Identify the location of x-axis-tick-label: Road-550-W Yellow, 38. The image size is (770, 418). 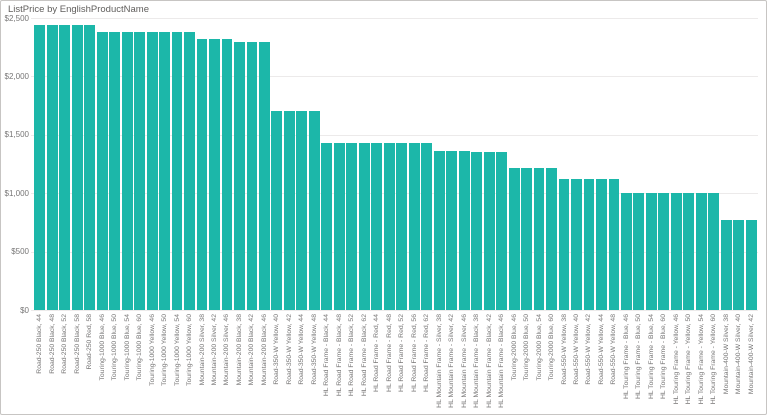
(564, 349).